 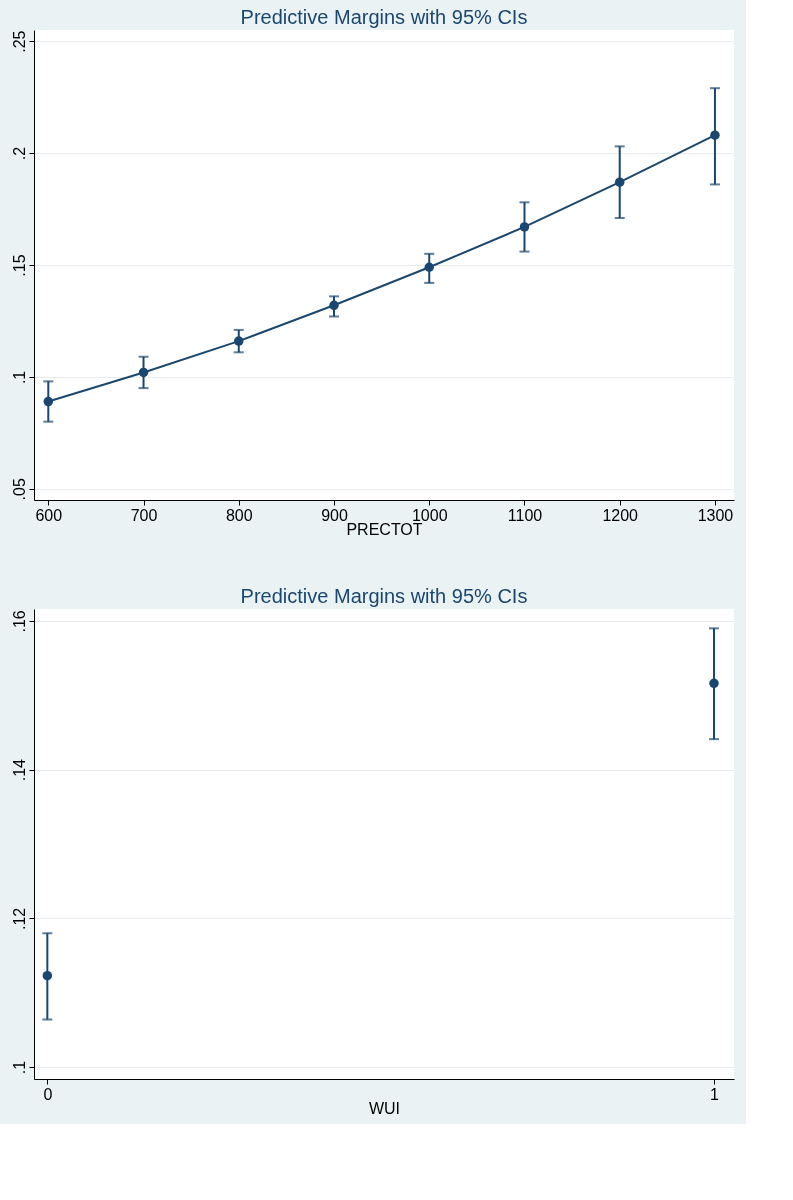 I want to click on y-tick-label: .14, so click(x=19, y=770).